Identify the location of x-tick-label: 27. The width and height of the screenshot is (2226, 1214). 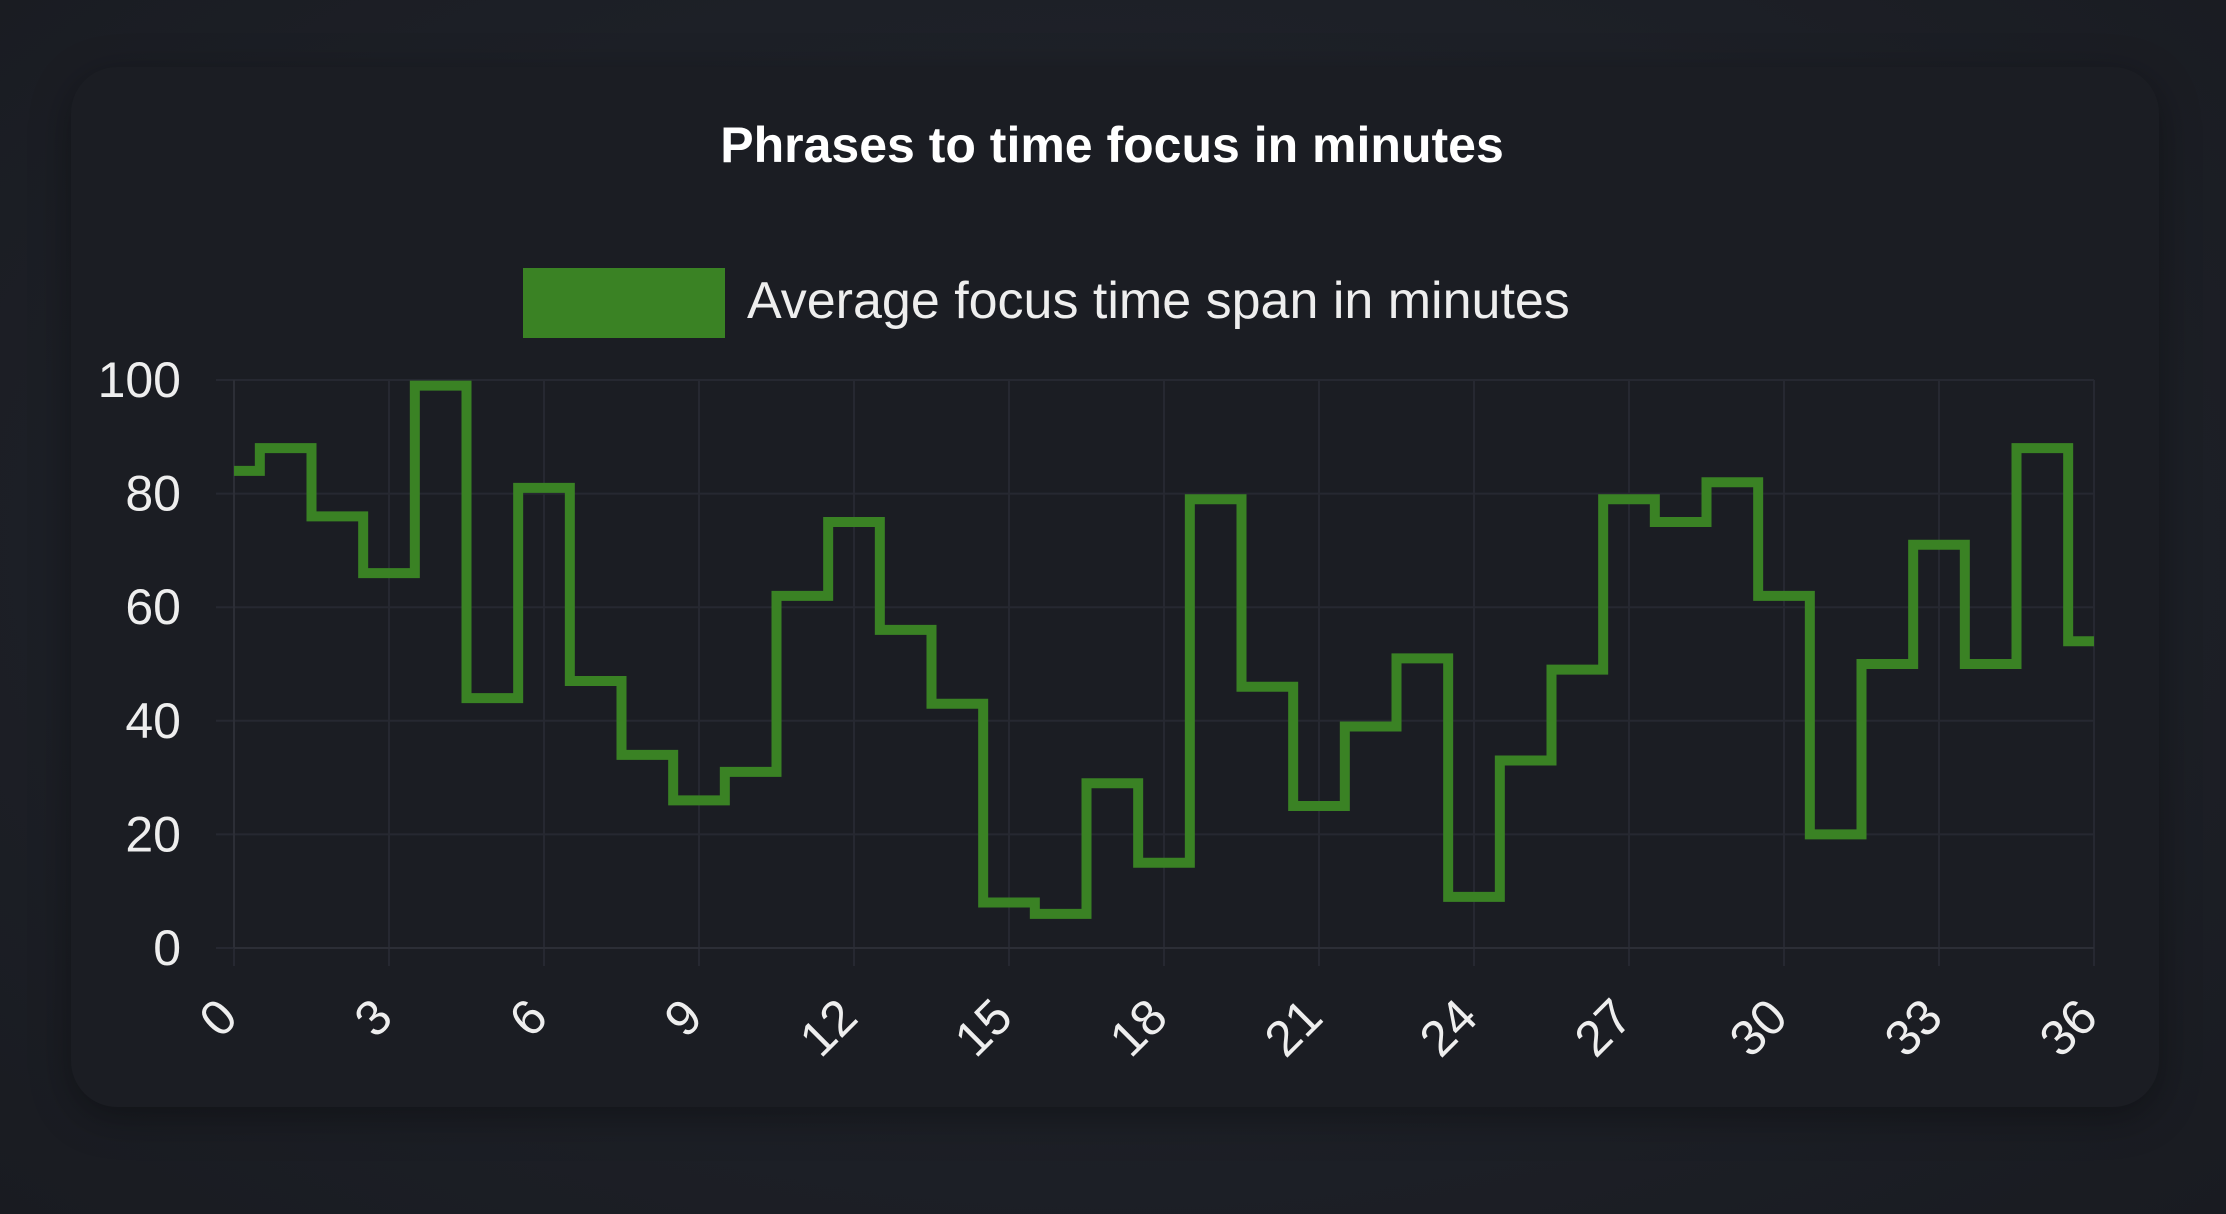
(1603, 1027).